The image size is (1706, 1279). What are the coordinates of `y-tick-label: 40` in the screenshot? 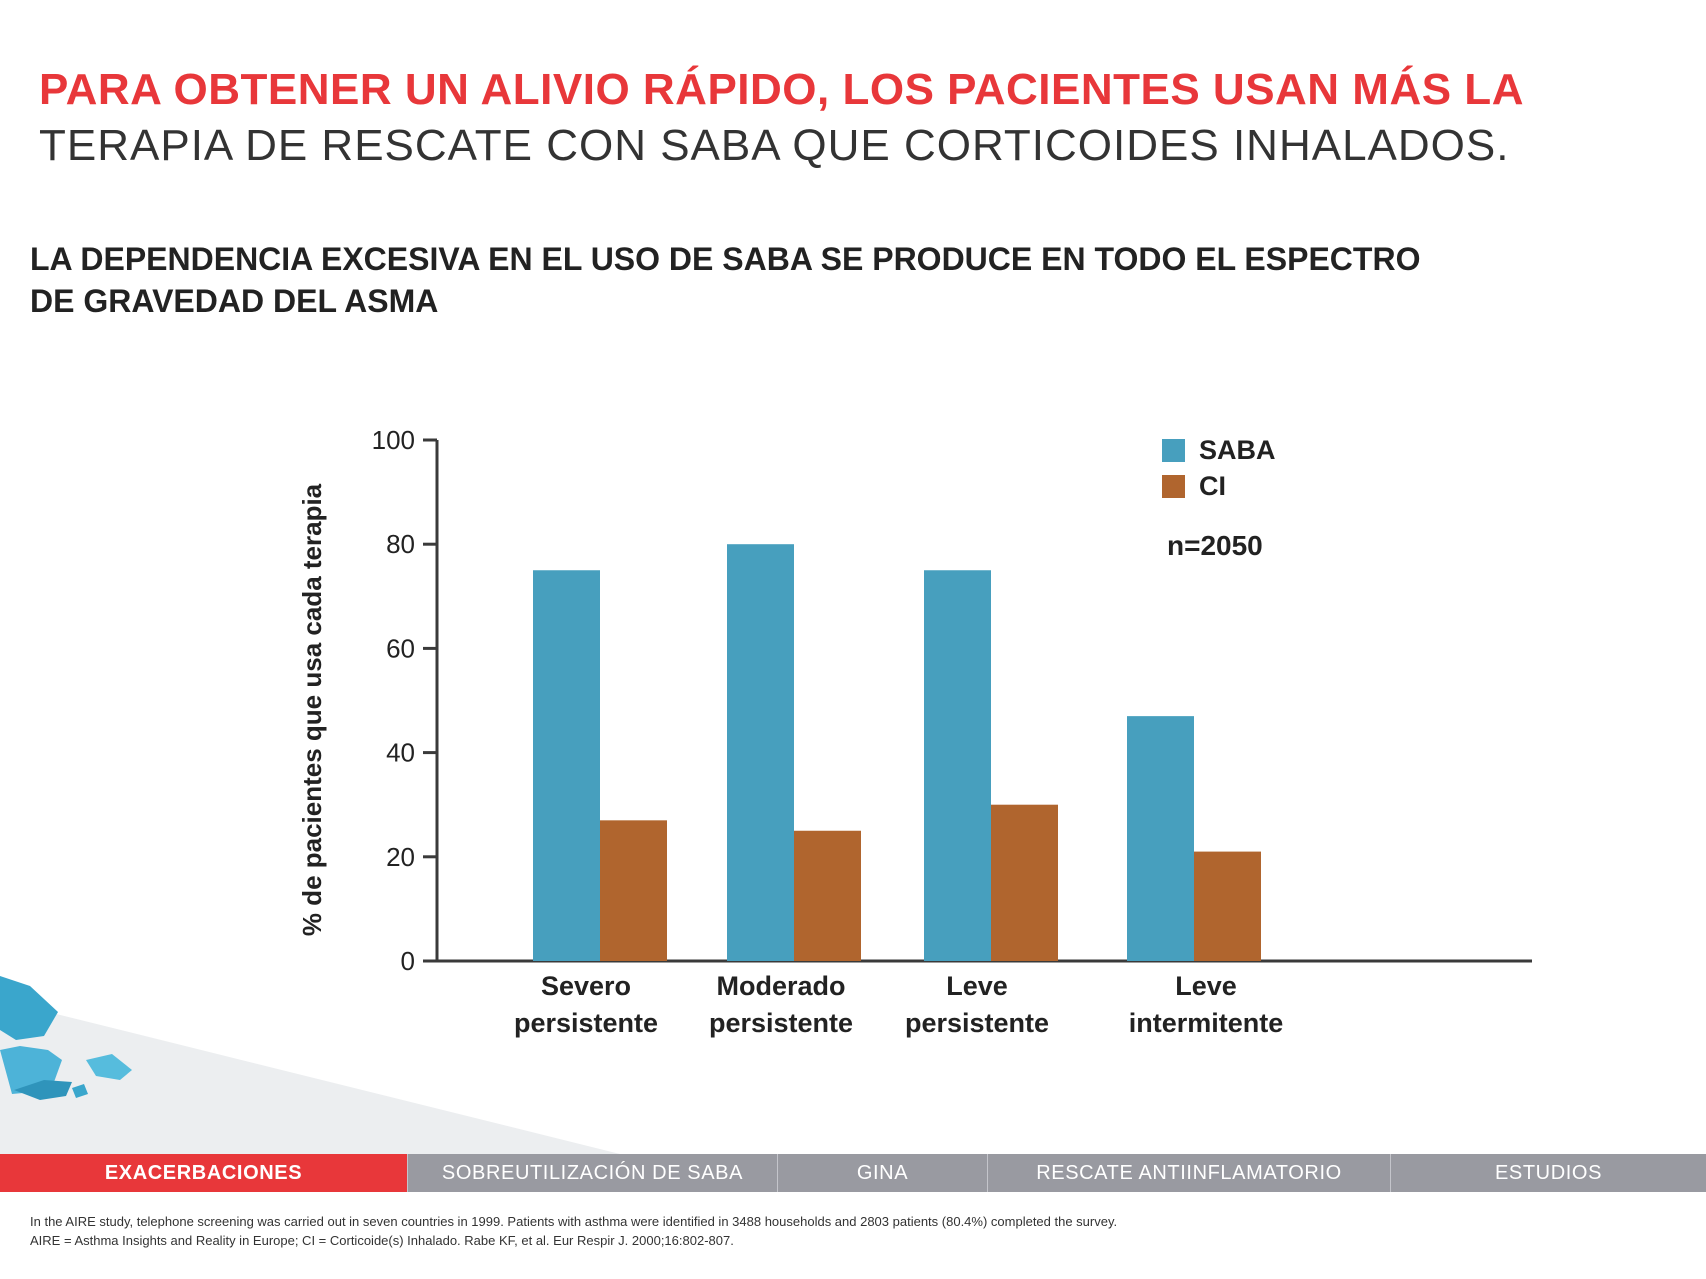 It's located at (400, 753).